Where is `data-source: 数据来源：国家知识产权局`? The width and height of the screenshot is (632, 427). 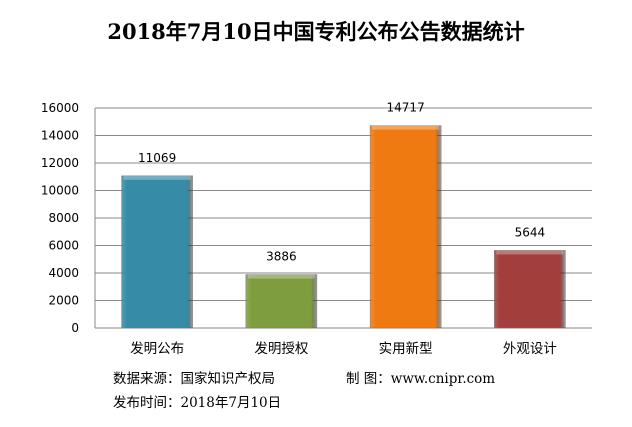 data-source: 数据来源：国家知识产权局 is located at coordinates (194, 379).